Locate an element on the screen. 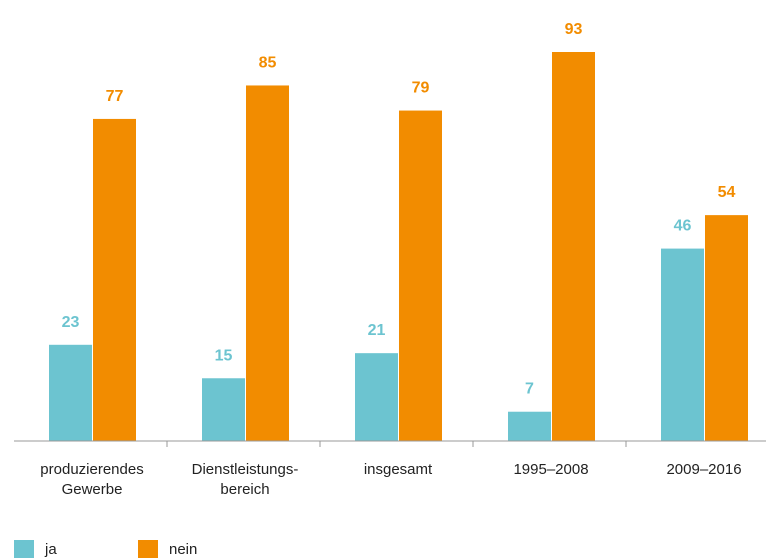 This screenshot has width=766, height=559. value-label: 77 is located at coordinates (115, 96).